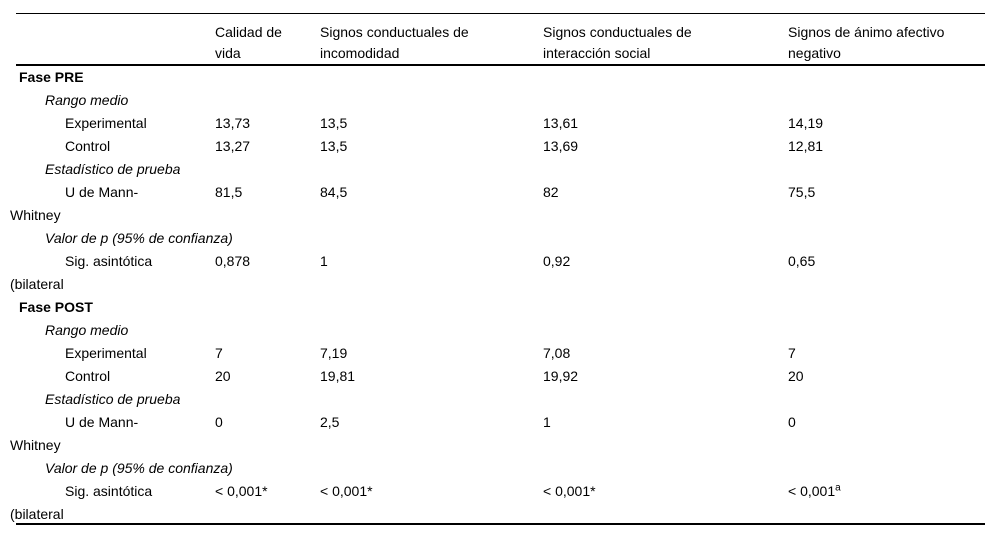 The image size is (1000, 543). What do you see at coordinates (267, 43) in the screenshot?
I see `column-header: Calidad de vida` at bounding box center [267, 43].